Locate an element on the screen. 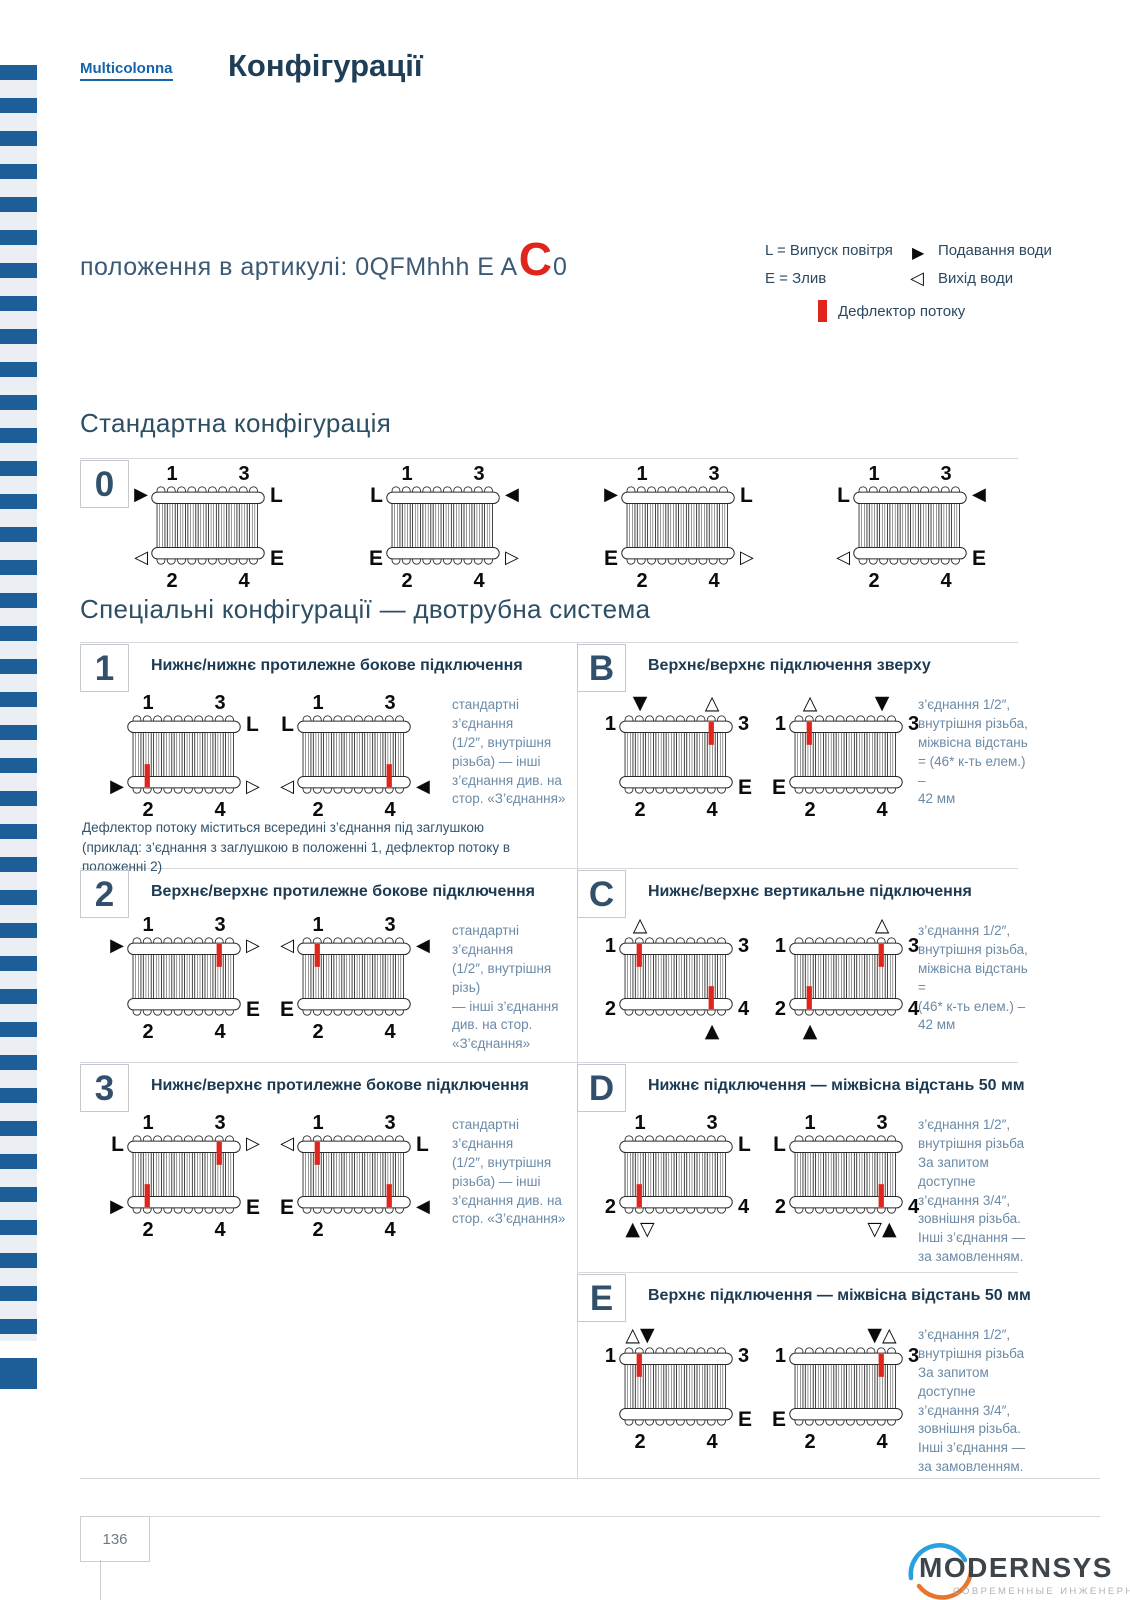 Image resolution: width=1130 pixels, height=1600 pixels. flow-marker: ▼ is located at coordinates (882, 703).